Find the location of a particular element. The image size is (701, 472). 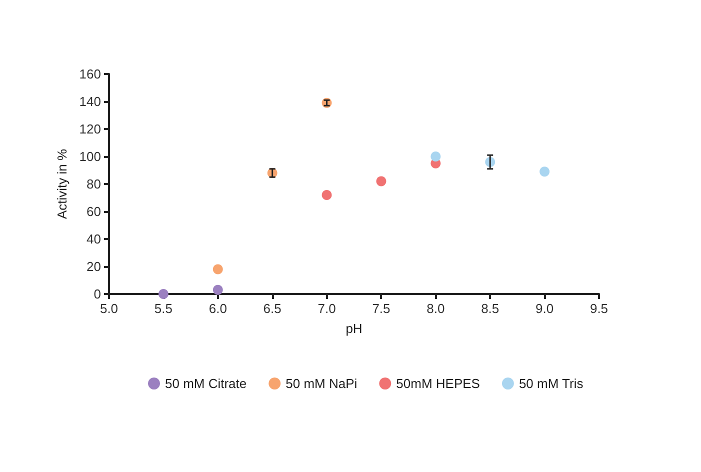

y-tick-label: 120 is located at coordinates (90, 129).